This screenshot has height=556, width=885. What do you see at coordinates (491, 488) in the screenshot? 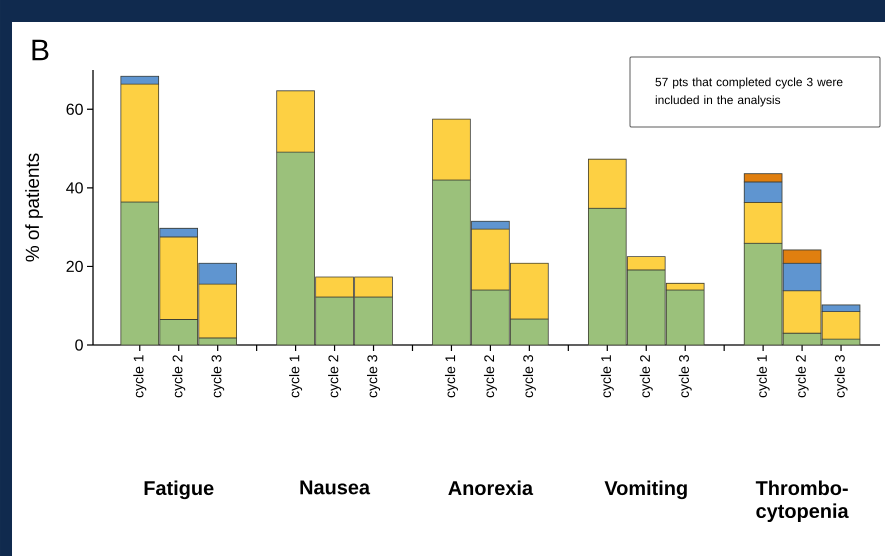
I see `text: Anorexia` at bounding box center [491, 488].